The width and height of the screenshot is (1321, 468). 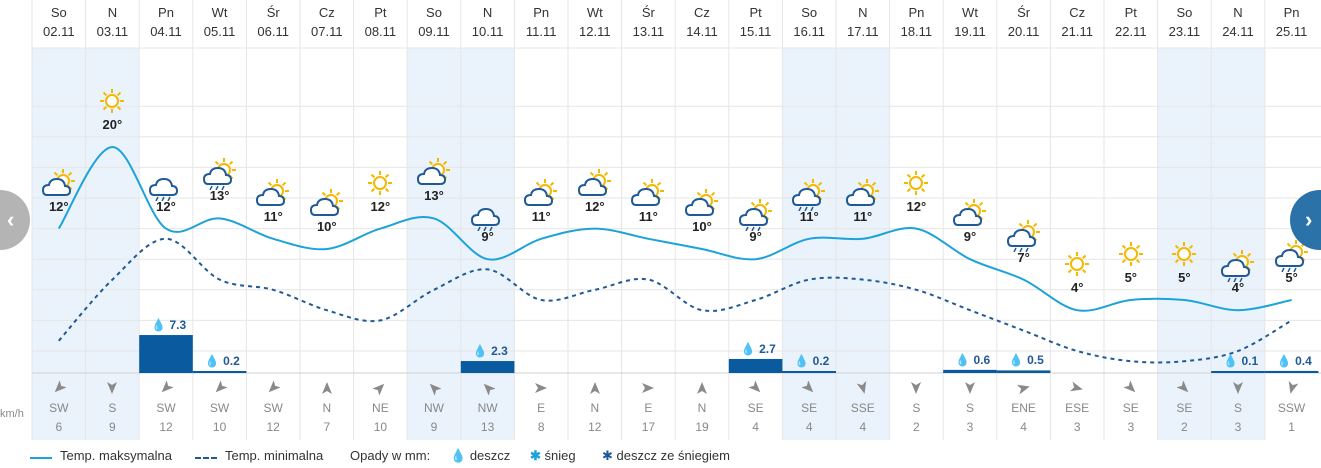 I want to click on wind-direction: E, so click(x=648, y=408).